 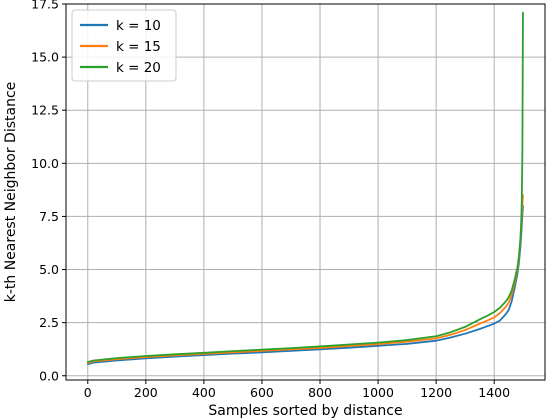 What do you see at coordinates (45, 110) in the screenshot?
I see `y-tick-label: 12.5` at bounding box center [45, 110].